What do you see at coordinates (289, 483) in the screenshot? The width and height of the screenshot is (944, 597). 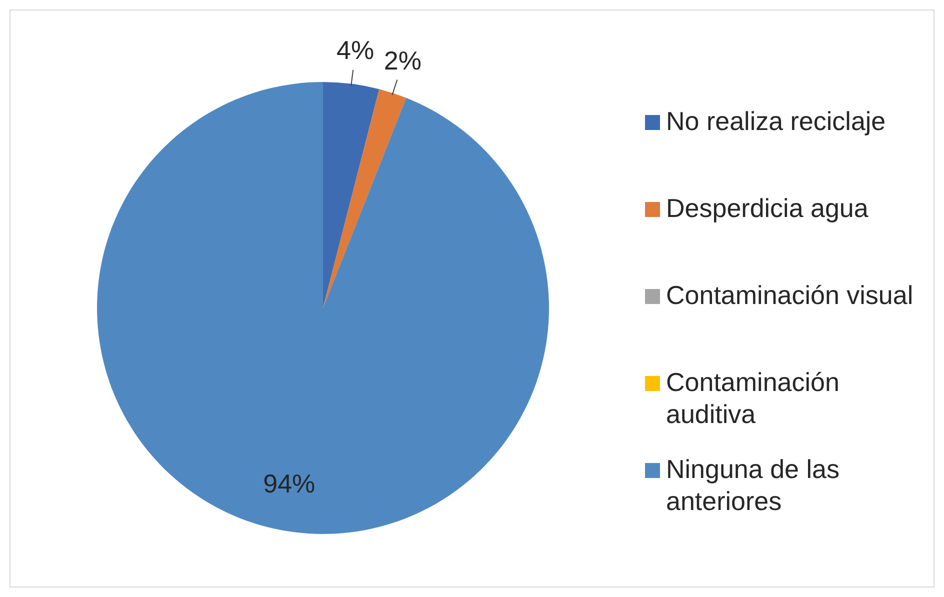 I see `data-label: 94%` at bounding box center [289, 483].